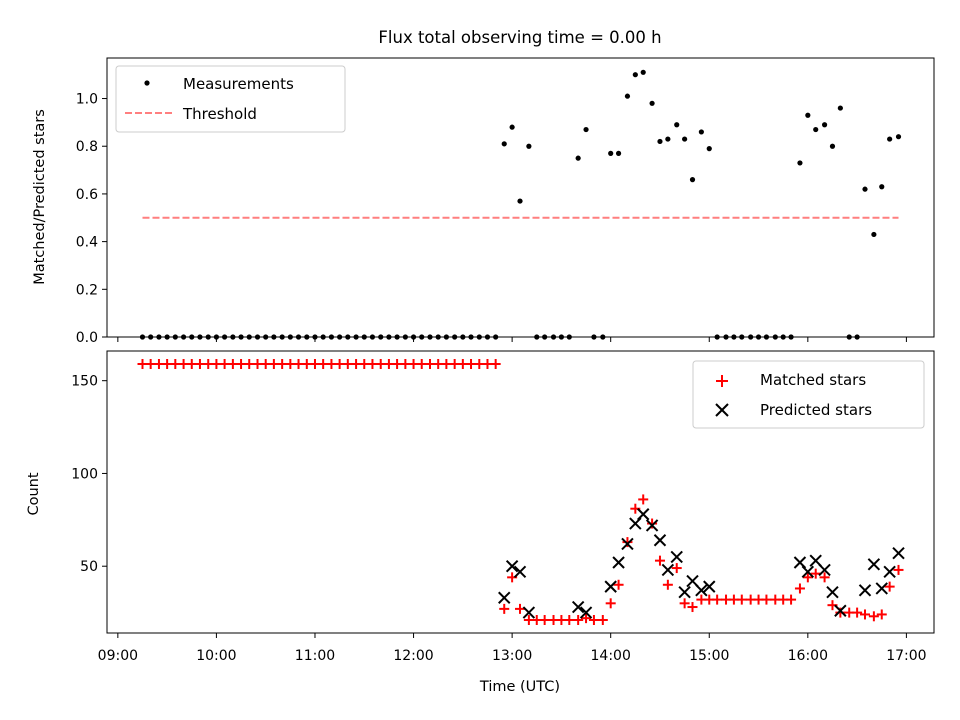  I want to click on bottom-y-tick-label: 50, so click(89, 567).